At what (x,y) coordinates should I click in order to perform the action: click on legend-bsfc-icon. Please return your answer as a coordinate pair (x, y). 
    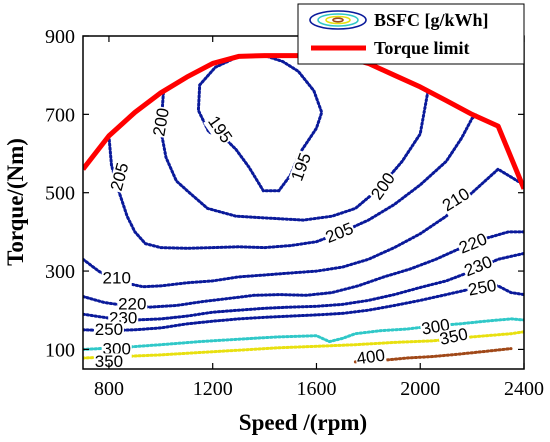
    Looking at the image, I should click on (338, 20).